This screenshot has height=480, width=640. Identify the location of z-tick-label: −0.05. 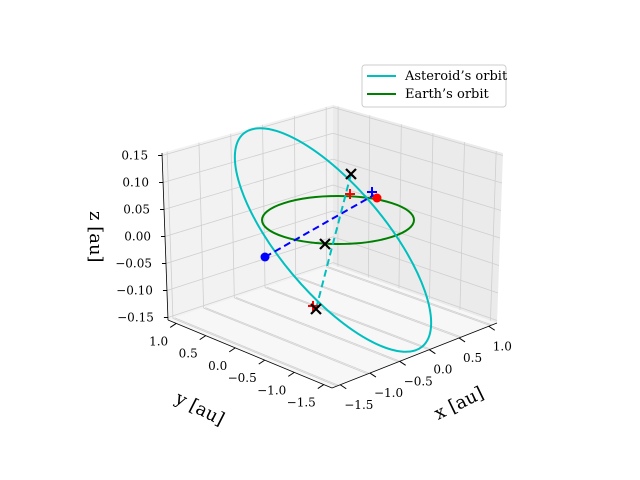
(133, 263).